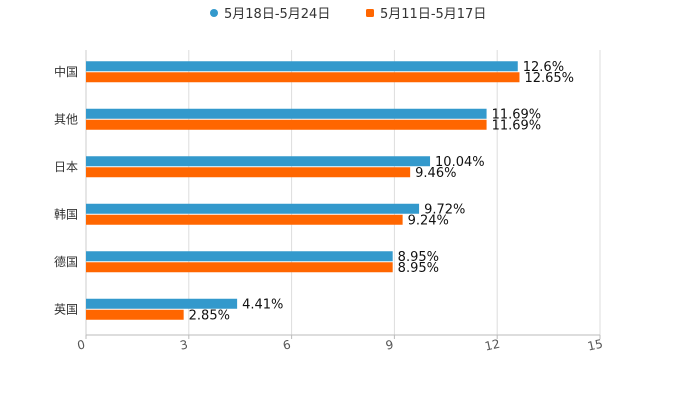 This screenshot has width=700, height=404. I want to click on x-tick-label: 12, so click(492, 345).